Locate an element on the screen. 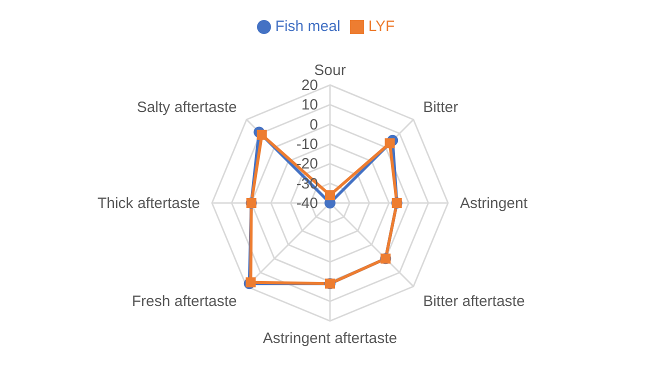  y-tick-label: -10 is located at coordinates (307, 144).